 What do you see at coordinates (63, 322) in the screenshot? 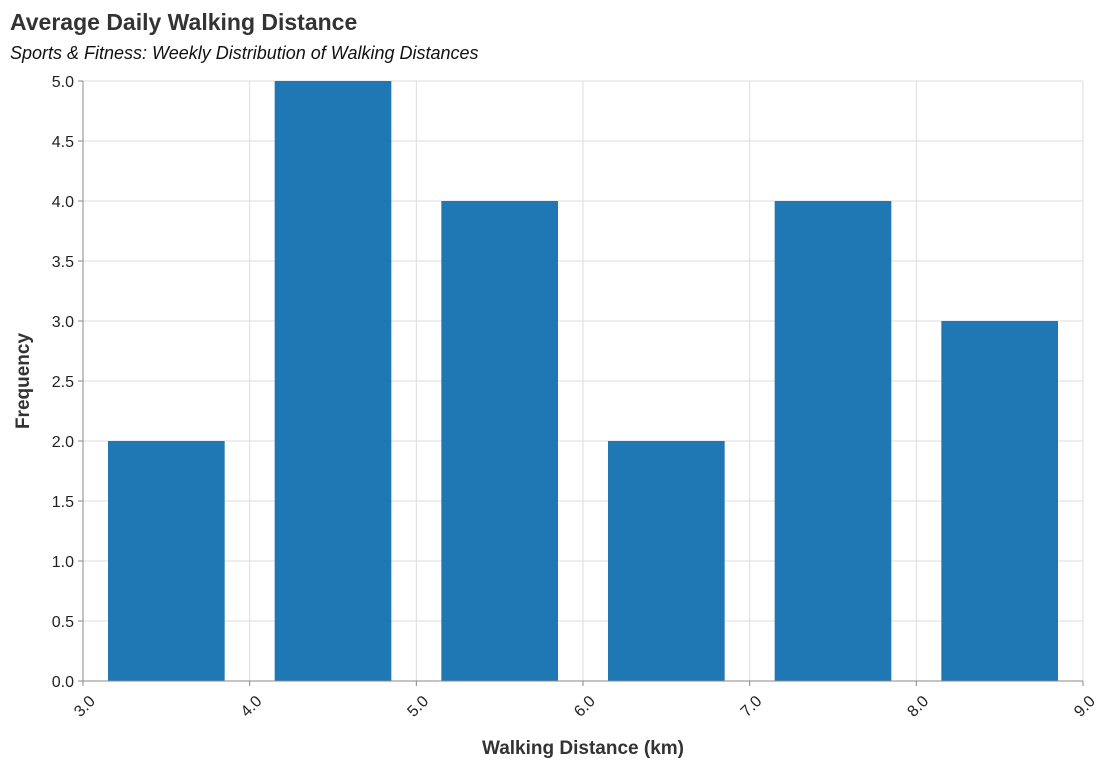
I see `y-tick-label: 3.0` at bounding box center [63, 322].